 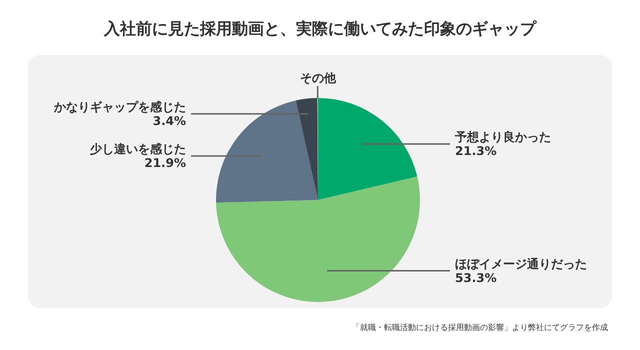 What do you see at coordinates (137, 149) in the screenshot?
I see `slice-label: 少し違いを感じた` at bounding box center [137, 149].